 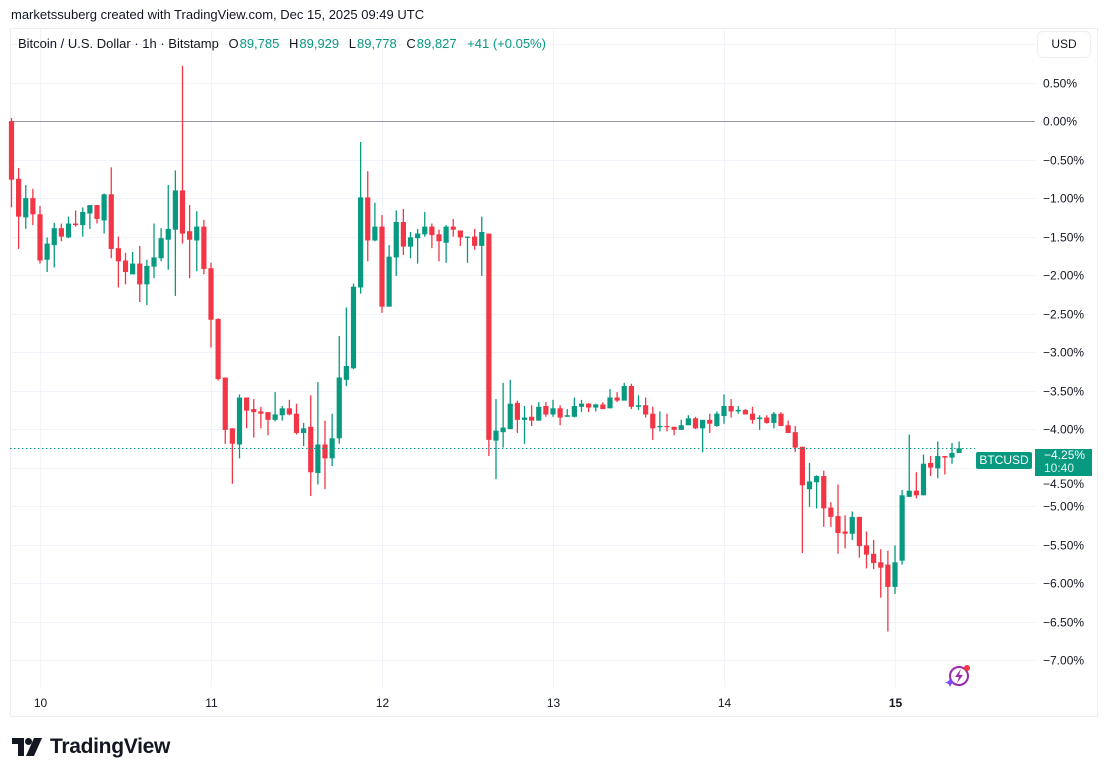 I want to click on currency-button: USD, so click(x=1064, y=44).